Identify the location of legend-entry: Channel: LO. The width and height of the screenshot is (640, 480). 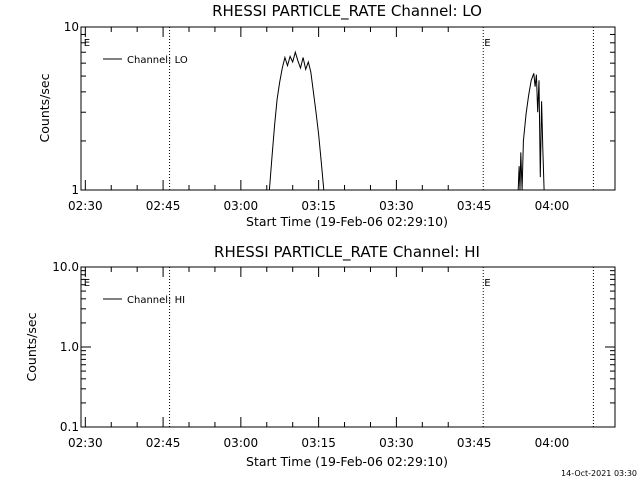
(157, 60).